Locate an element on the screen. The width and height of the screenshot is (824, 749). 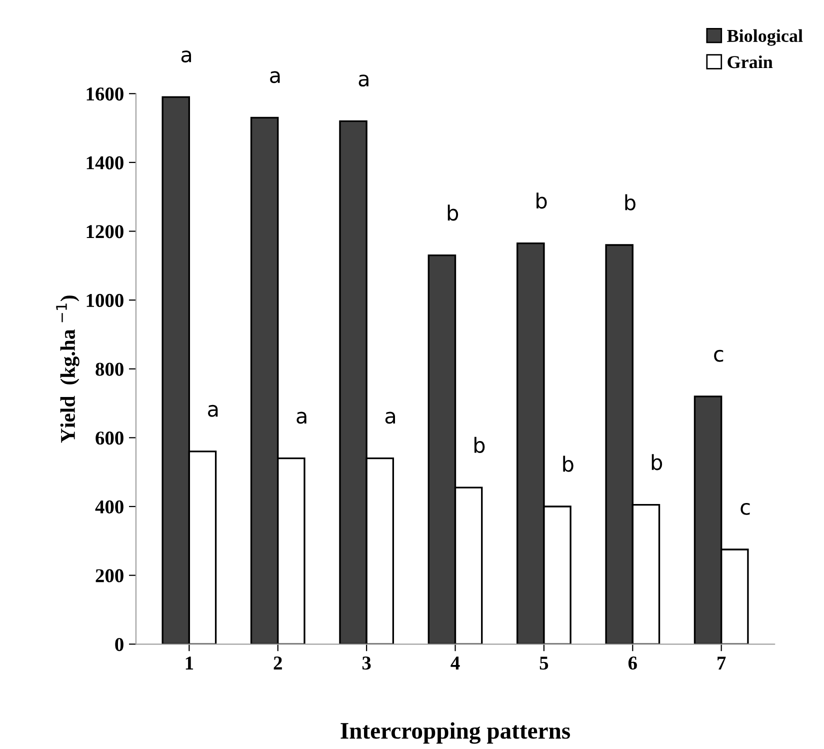
legend-label: Grain is located at coordinates (750, 61).